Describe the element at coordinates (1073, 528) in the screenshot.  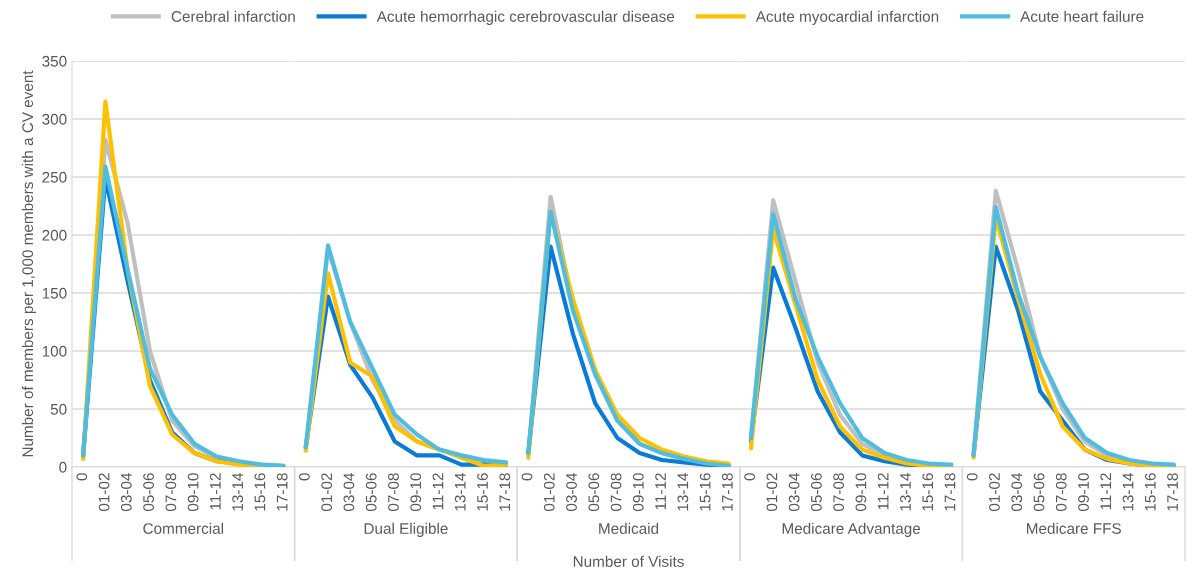
I see `x-axis-title: Medicare FFS` at that location.